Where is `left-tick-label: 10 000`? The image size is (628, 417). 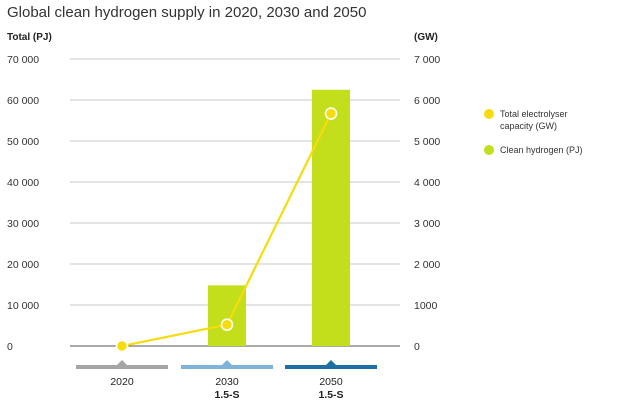
left-tick-label: 10 000 is located at coordinates (23, 306).